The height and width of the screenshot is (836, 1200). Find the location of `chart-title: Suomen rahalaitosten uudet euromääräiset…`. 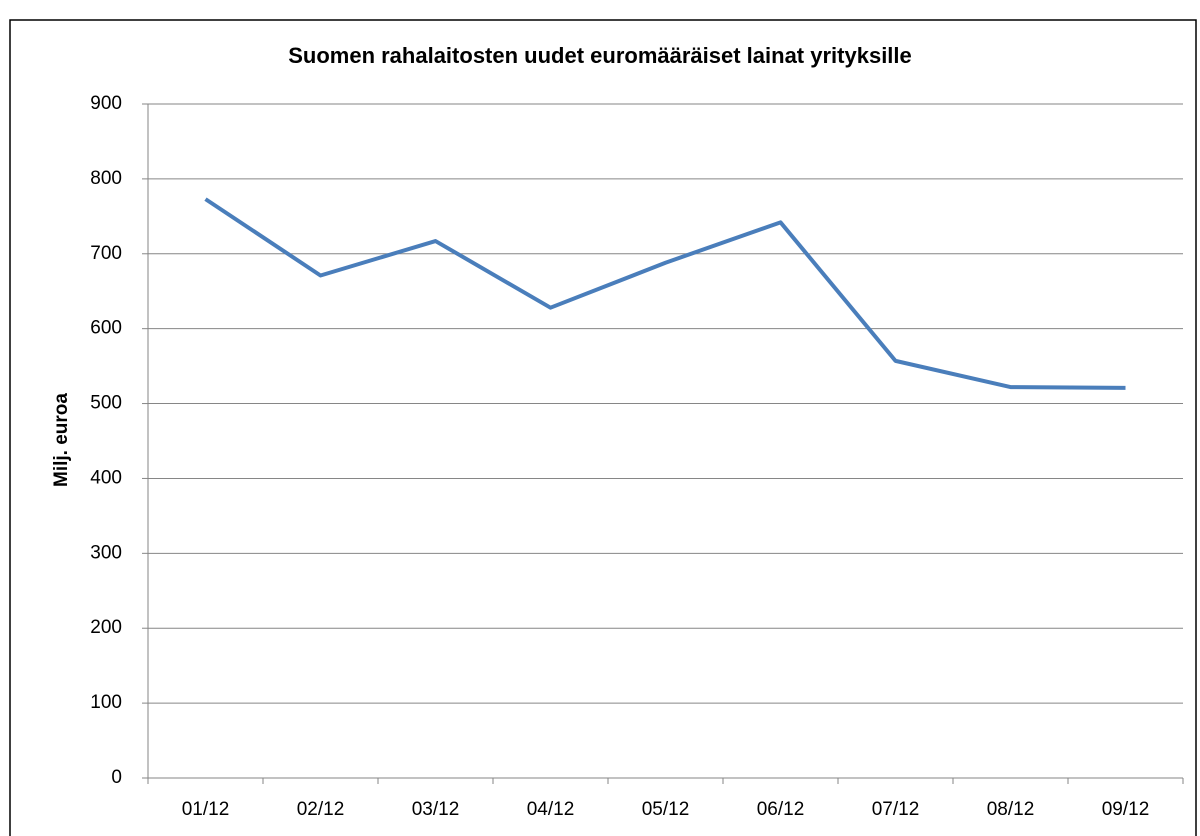

chart-title: Suomen rahalaitosten uudet euromääräiset… is located at coordinates (600, 55).